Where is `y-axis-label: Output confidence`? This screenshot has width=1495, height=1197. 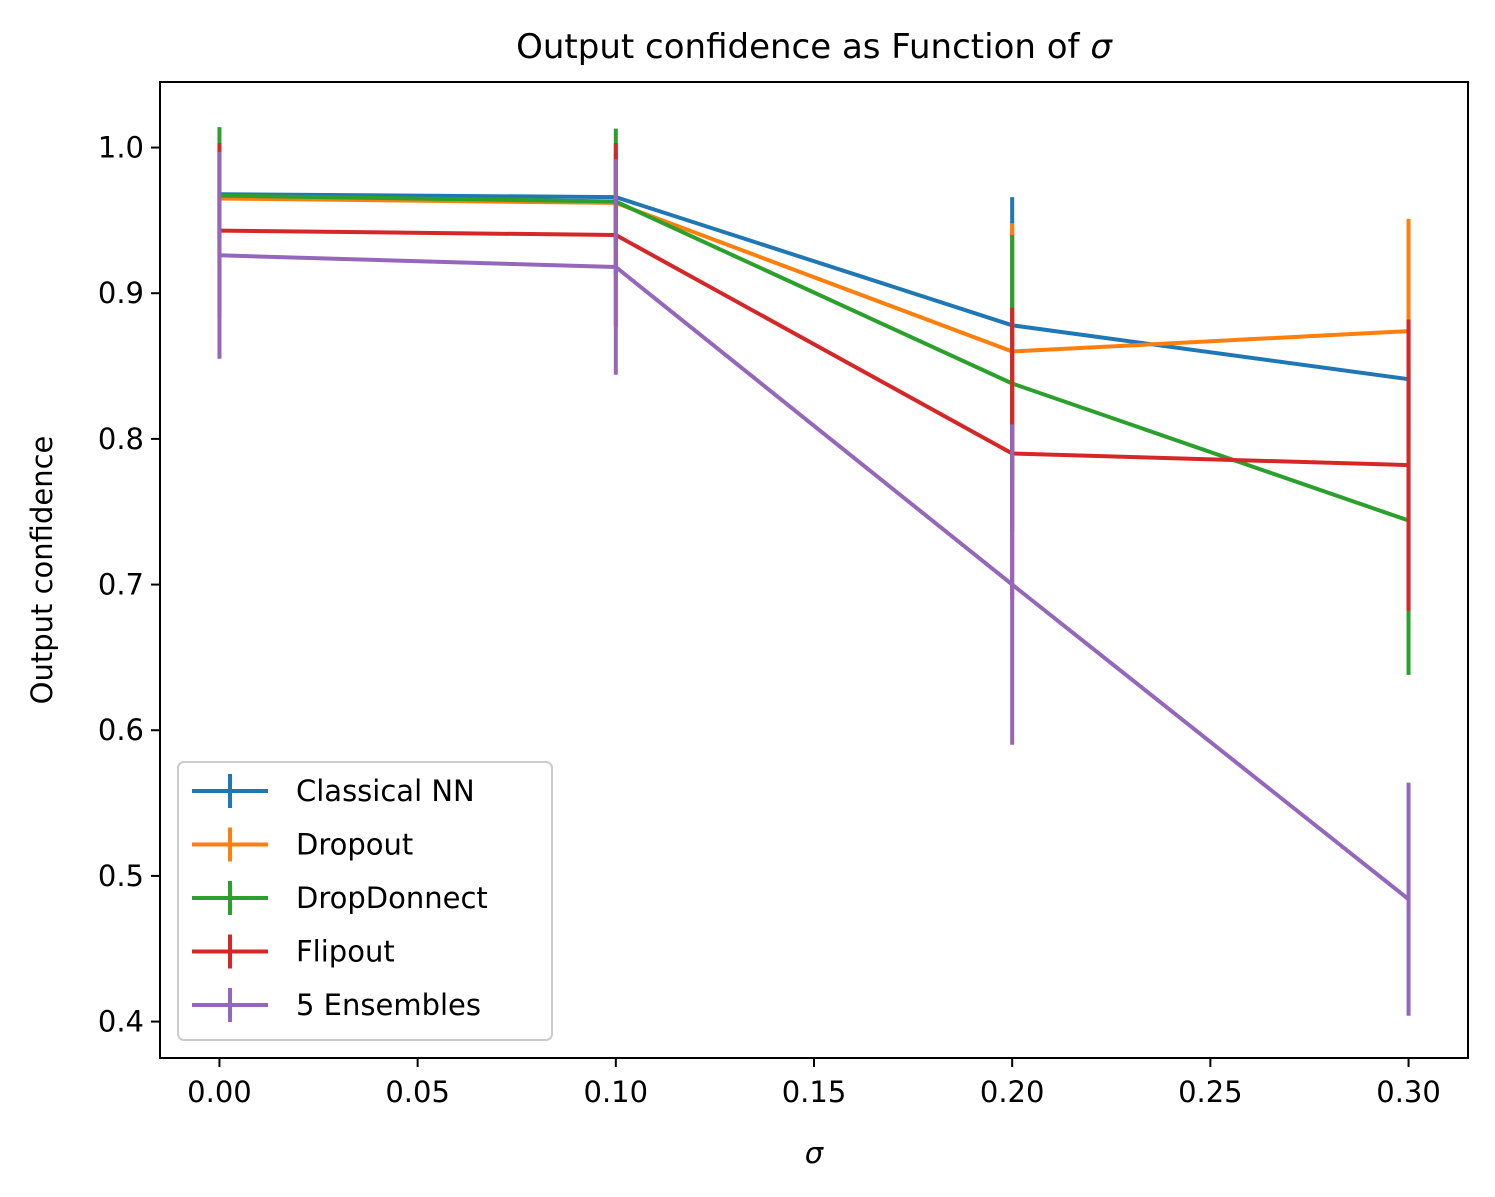 y-axis-label: Output confidence is located at coordinates (42, 570).